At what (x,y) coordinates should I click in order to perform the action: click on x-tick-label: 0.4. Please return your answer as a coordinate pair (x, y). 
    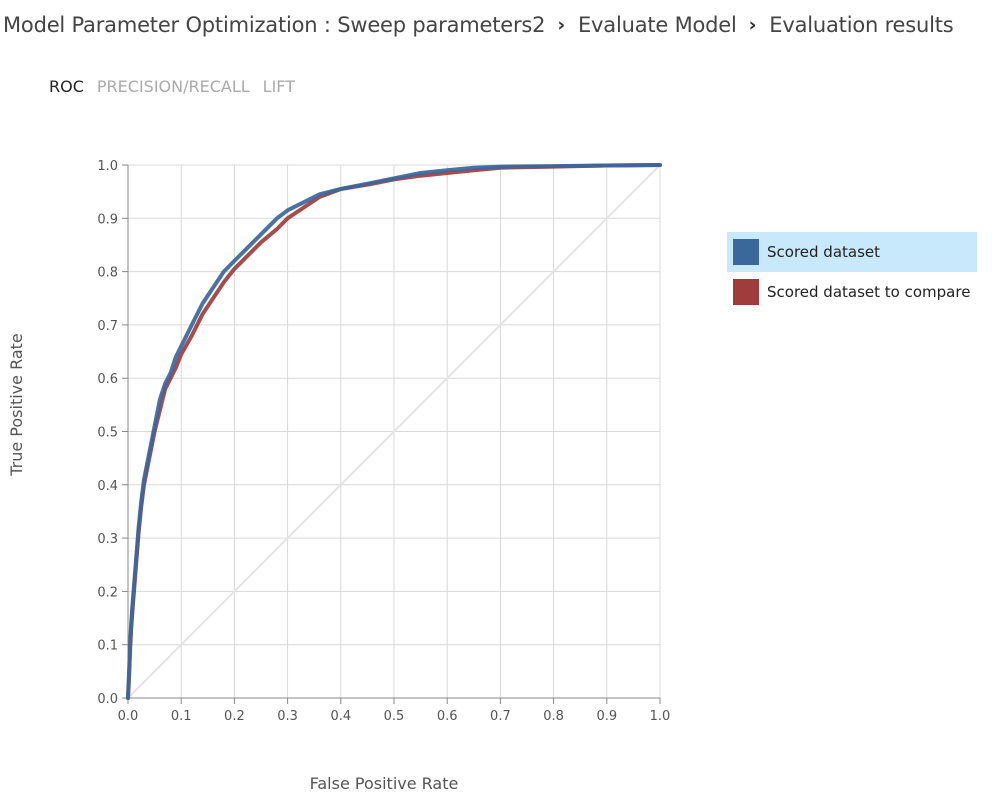
    Looking at the image, I should click on (340, 716).